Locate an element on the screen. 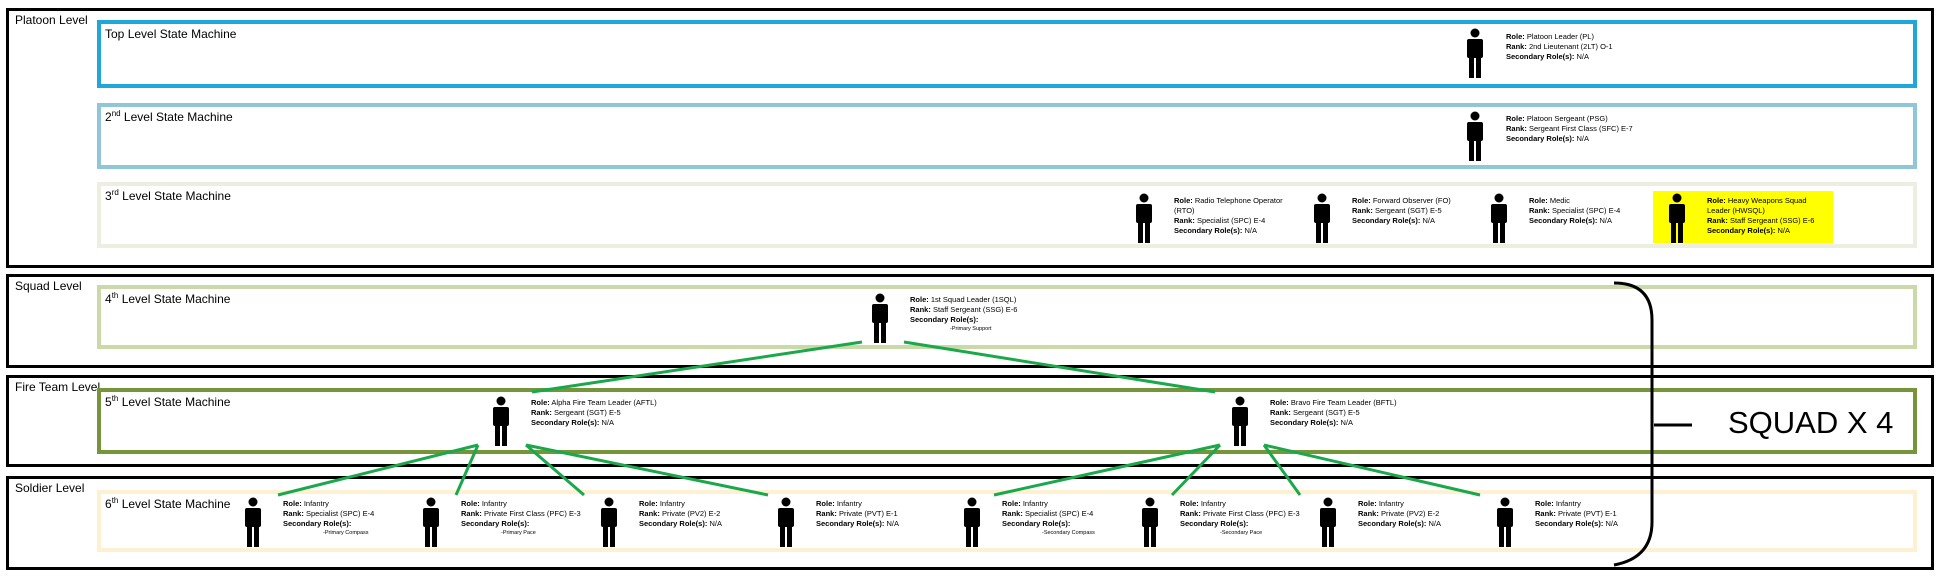 This screenshot has height=576, width=1940. squad-multiplier-label: SQUAD X 4 is located at coordinates (1811, 422).